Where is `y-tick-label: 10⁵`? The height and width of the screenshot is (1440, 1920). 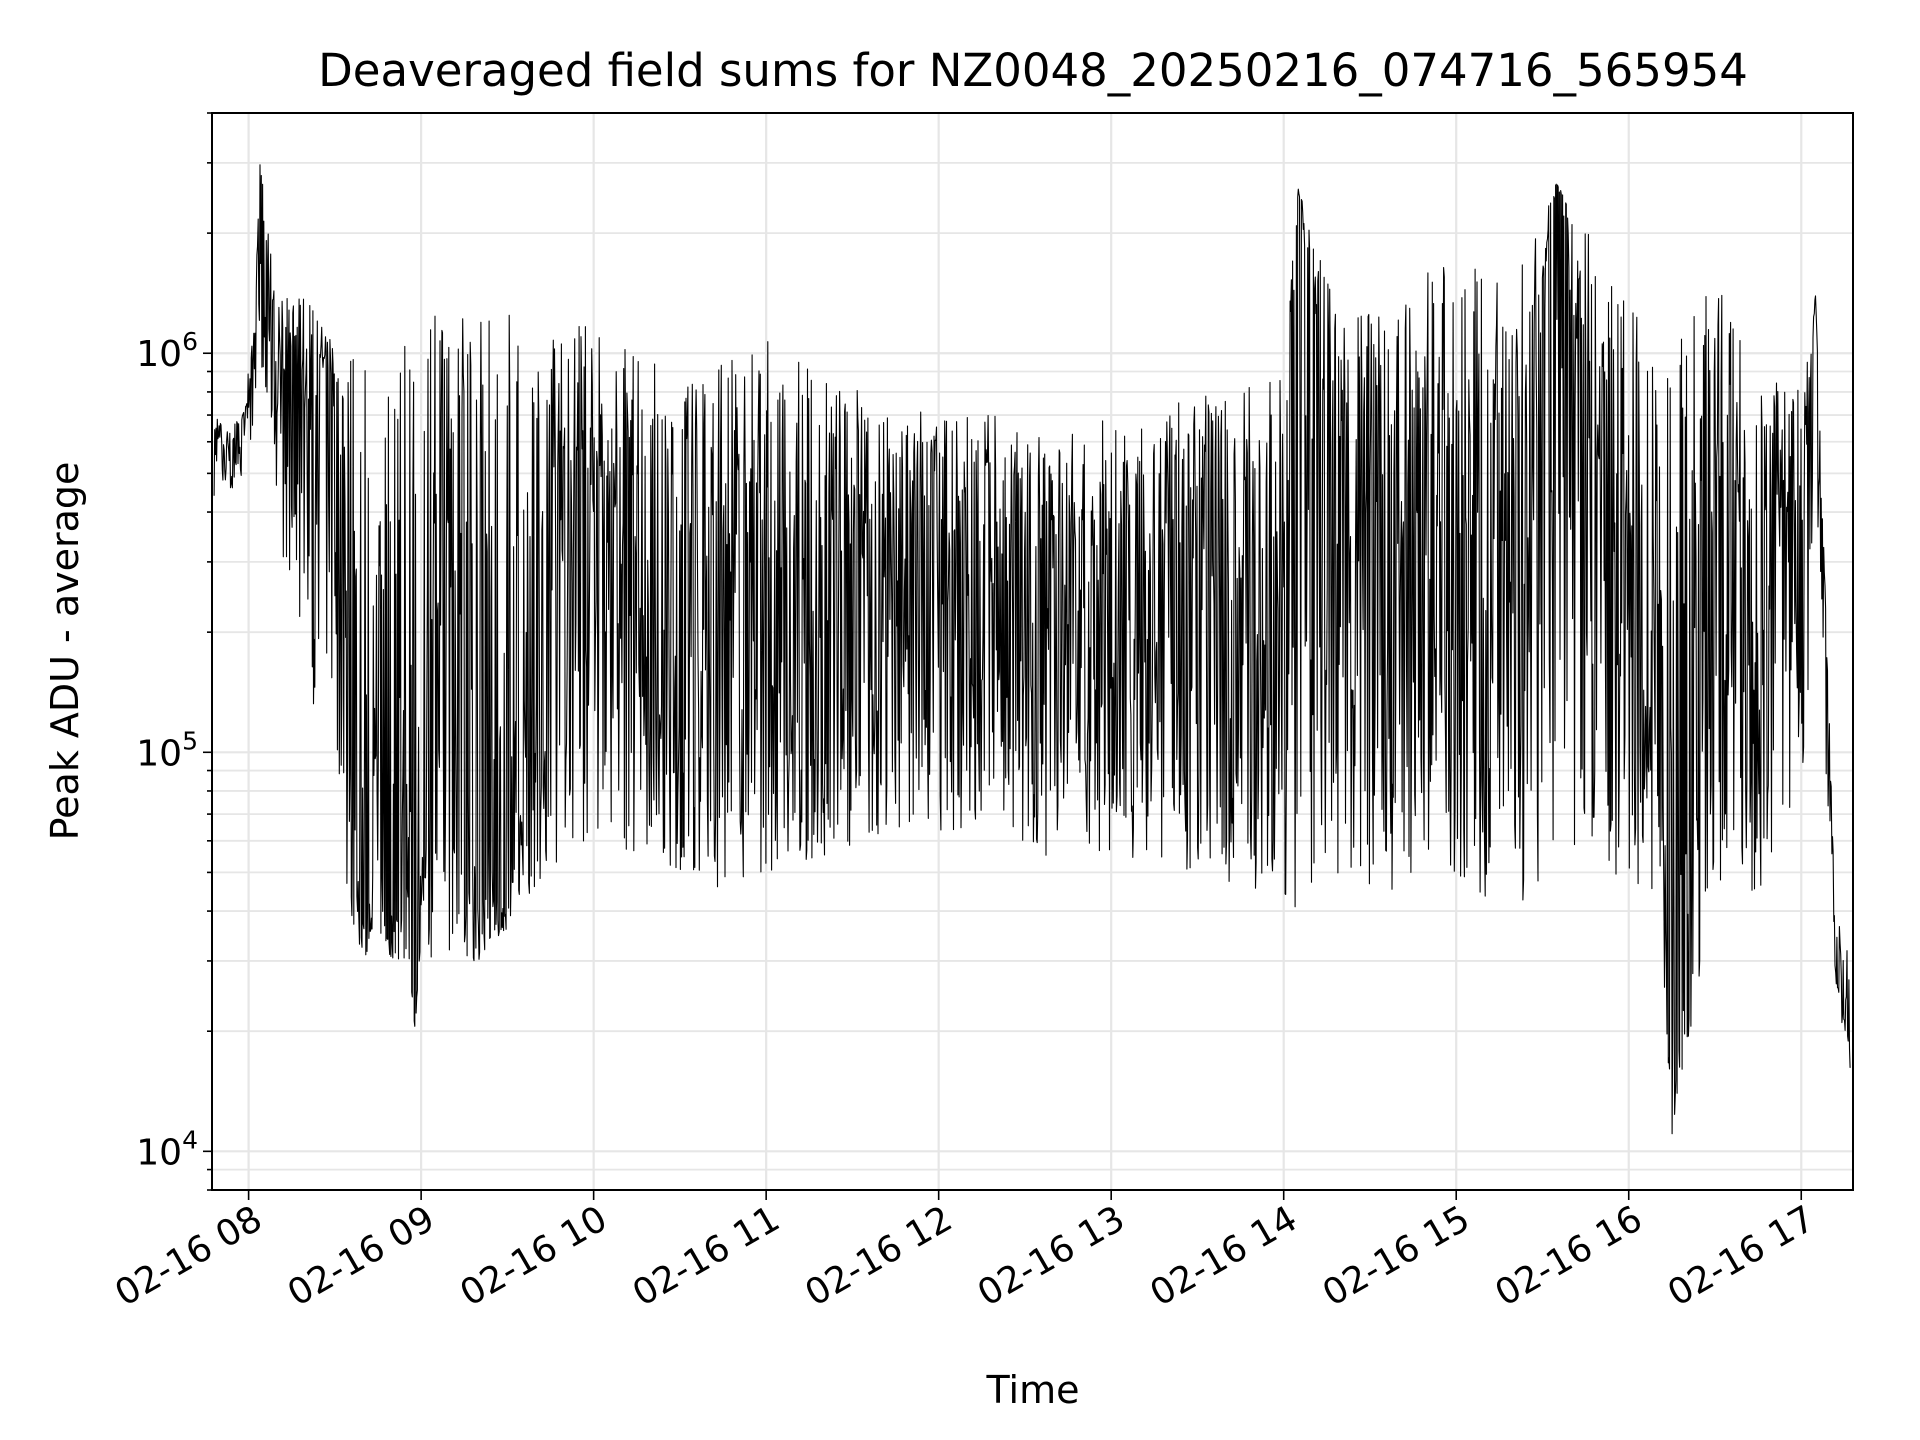
y-tick-label: 10⁵ is located at coordinates (167, 750).